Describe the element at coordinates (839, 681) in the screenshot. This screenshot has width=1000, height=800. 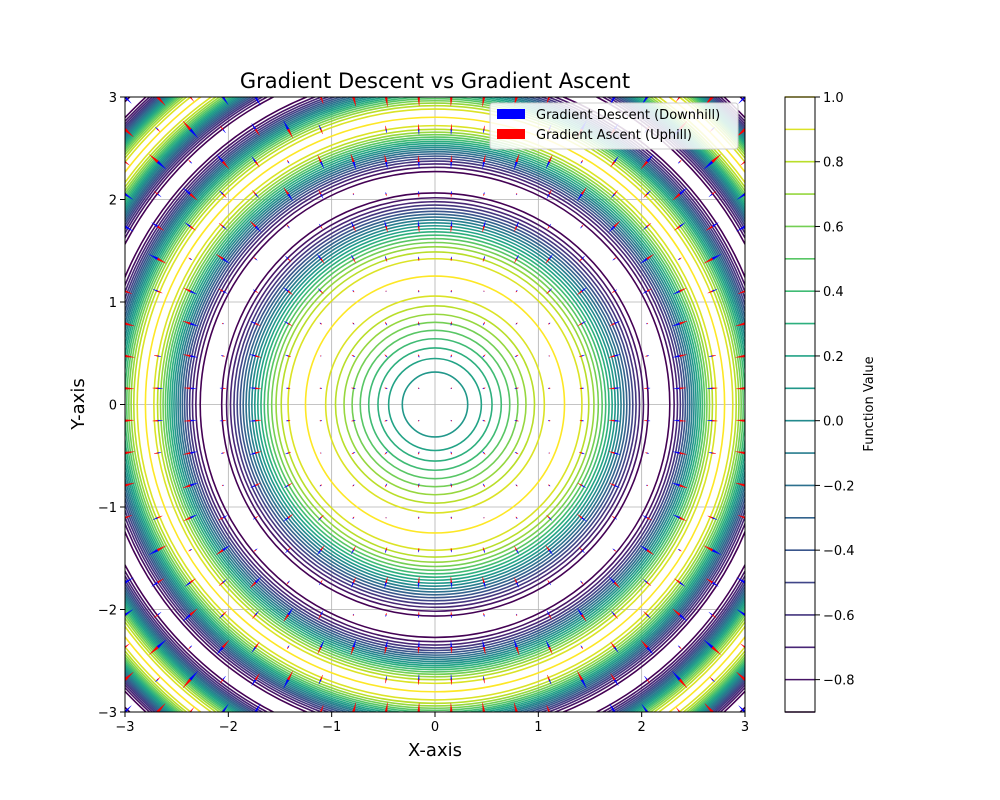
I see `colorbar-tick-label: −0.8` at that location.